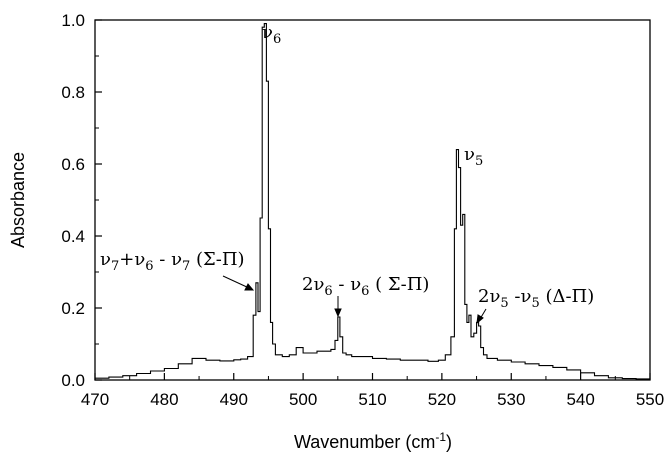 The width and height of the screenshot is (670, 458). I want to click on y-tick-label: 0.0, so click(73, 380).